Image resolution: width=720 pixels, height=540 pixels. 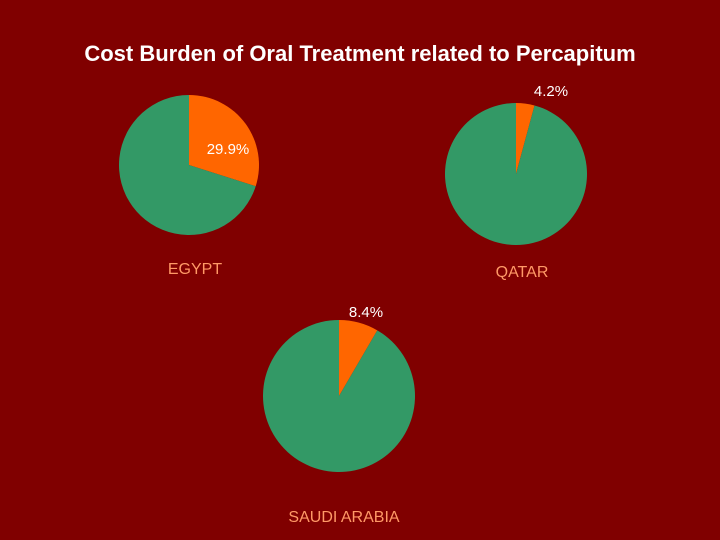 I want to click on value-label: 8.4%, so click(x=366, y=312).